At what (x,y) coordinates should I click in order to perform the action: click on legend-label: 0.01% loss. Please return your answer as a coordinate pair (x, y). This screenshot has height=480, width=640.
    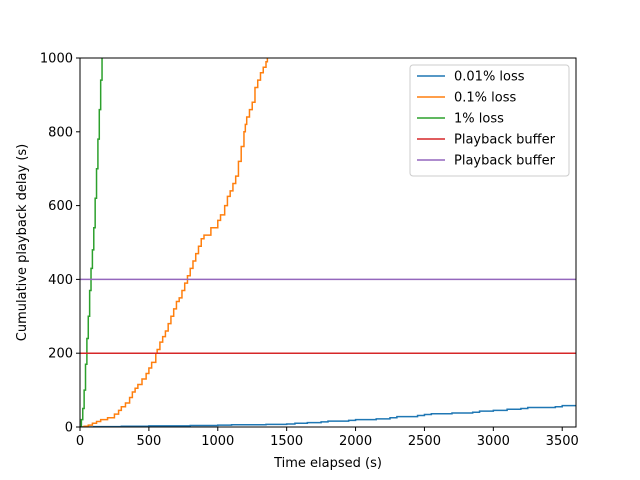
    Looking at the image, I should click on (489, 77).